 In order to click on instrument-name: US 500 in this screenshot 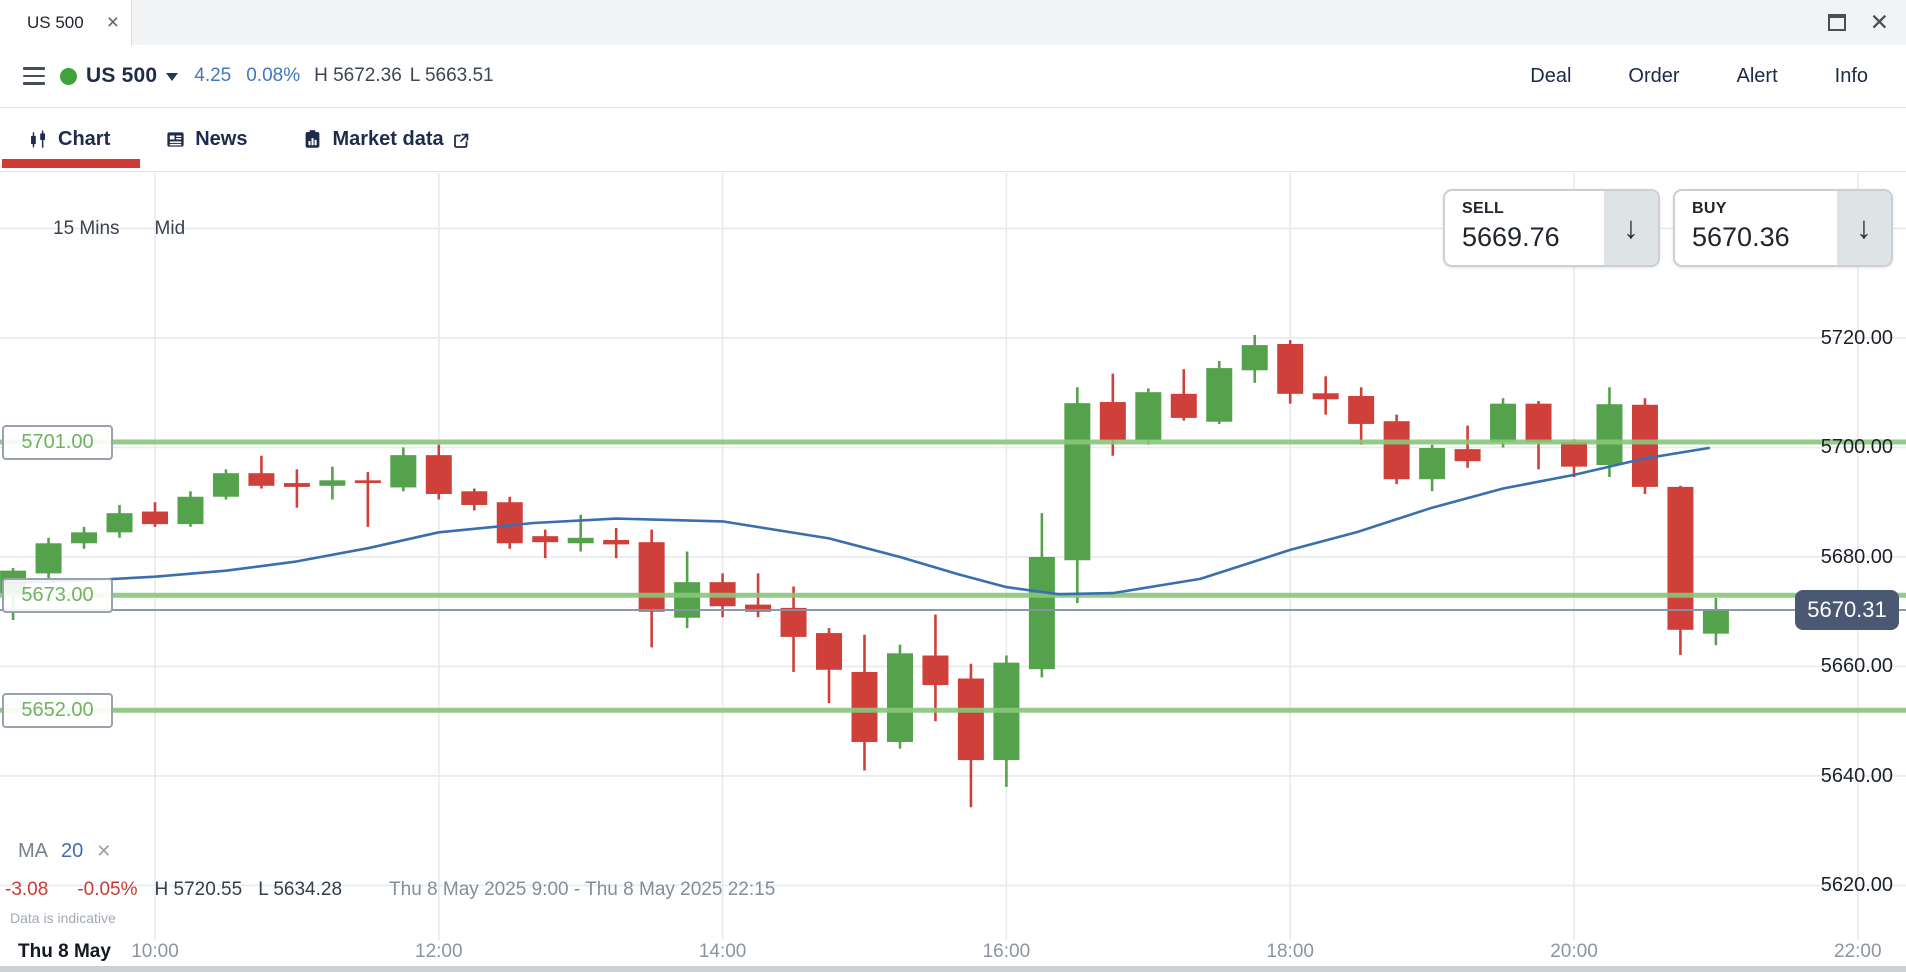, I will do `click(122, 75)`.